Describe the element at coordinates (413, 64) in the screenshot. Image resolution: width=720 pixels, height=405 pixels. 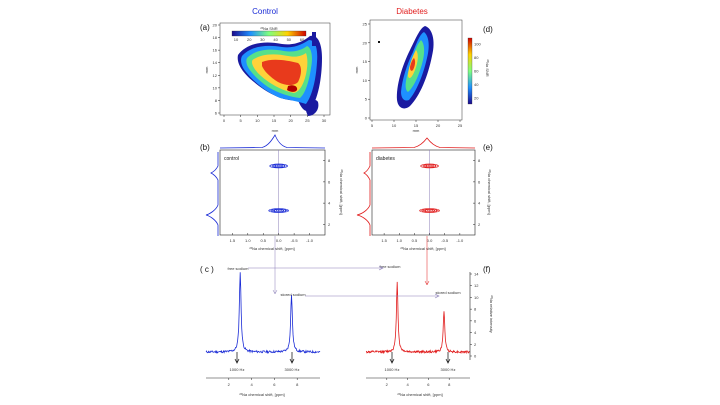
I see `heatmap-d-layer4` at that location.